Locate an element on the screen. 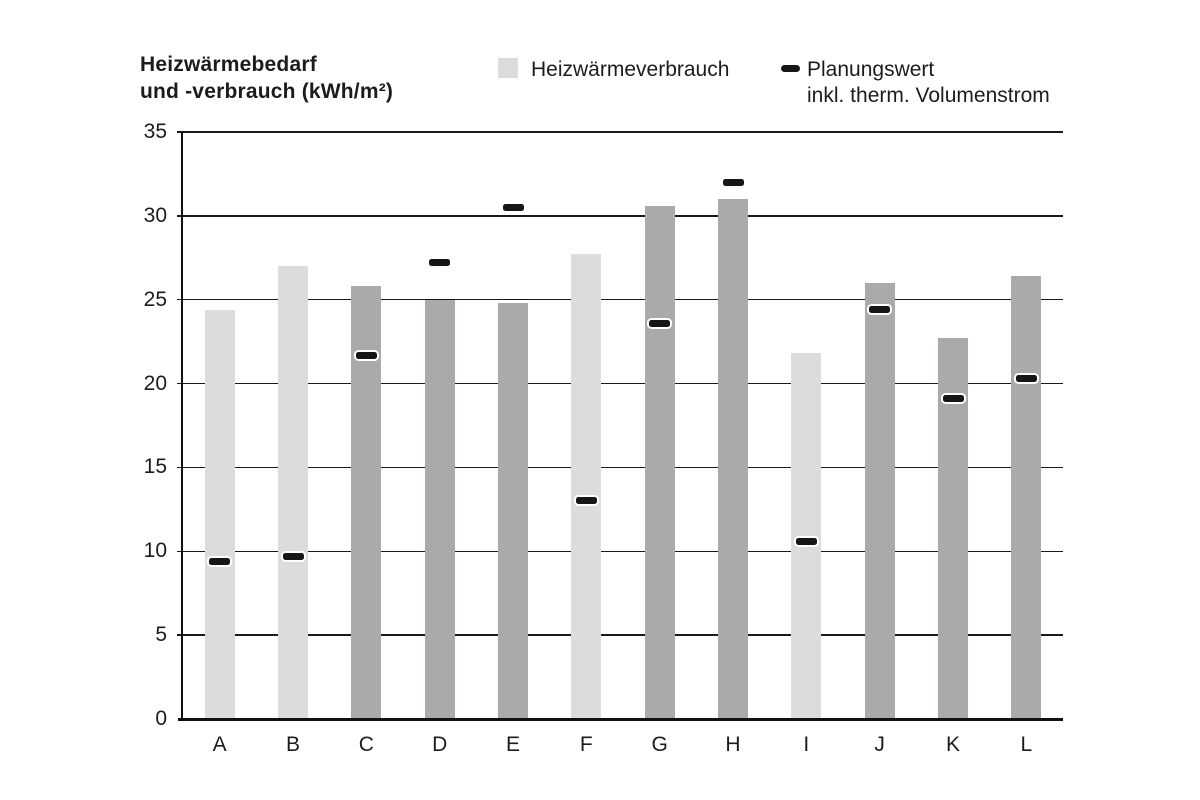 Image resolution: width=1200 pixels, height=800 pixels. planungswert-marker-K is located at coordinates (953, 399).